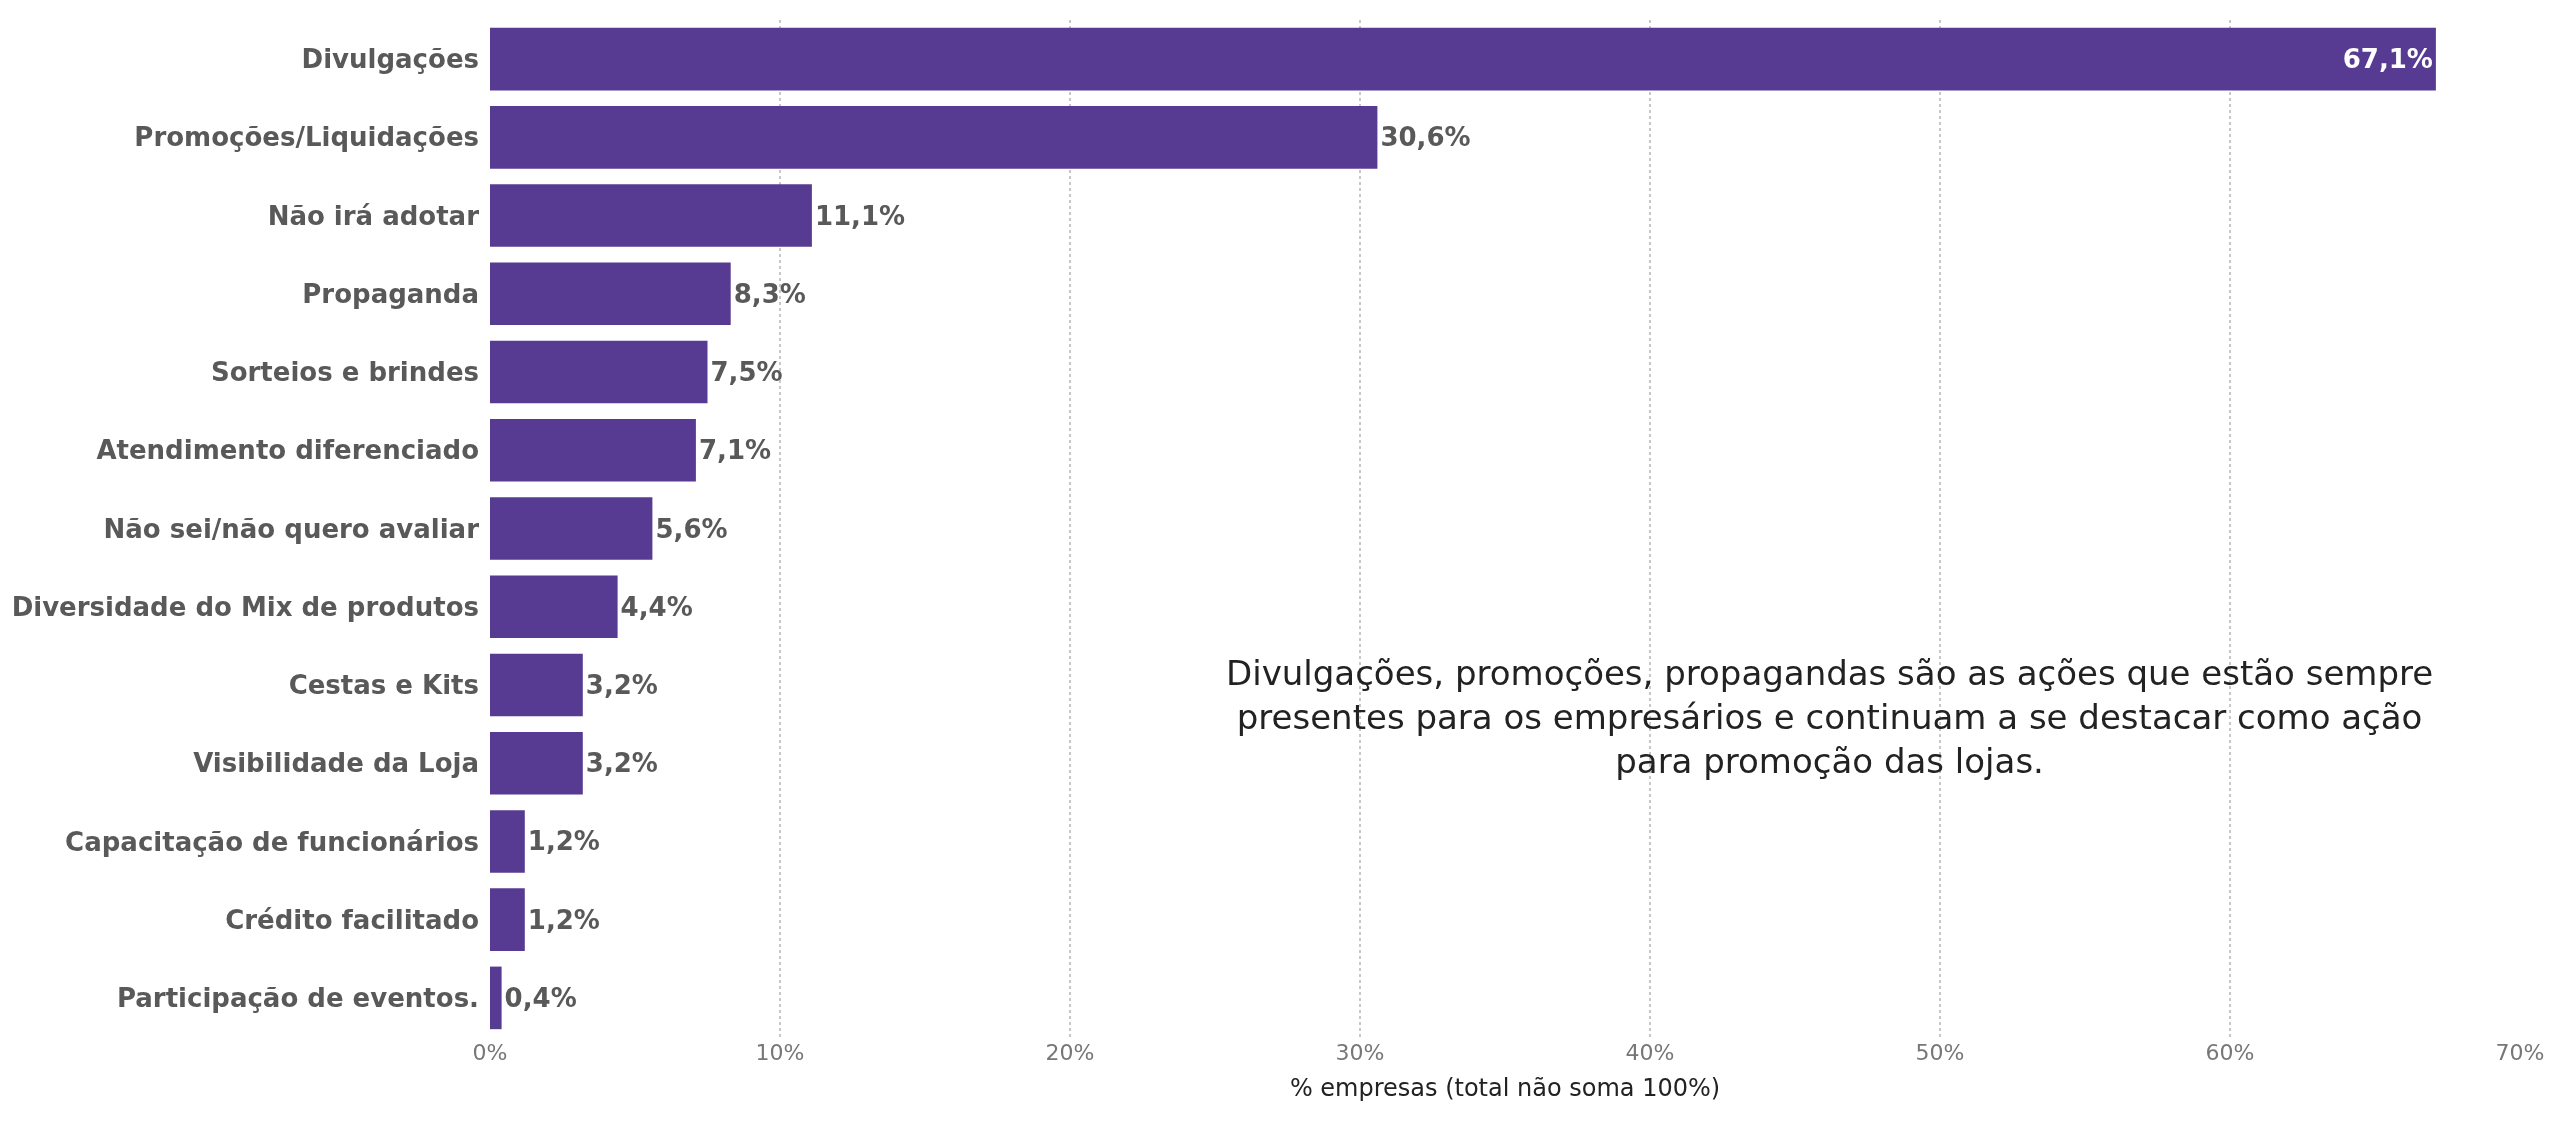  I want to click on data-label: 4,4%, so click(656, 606).